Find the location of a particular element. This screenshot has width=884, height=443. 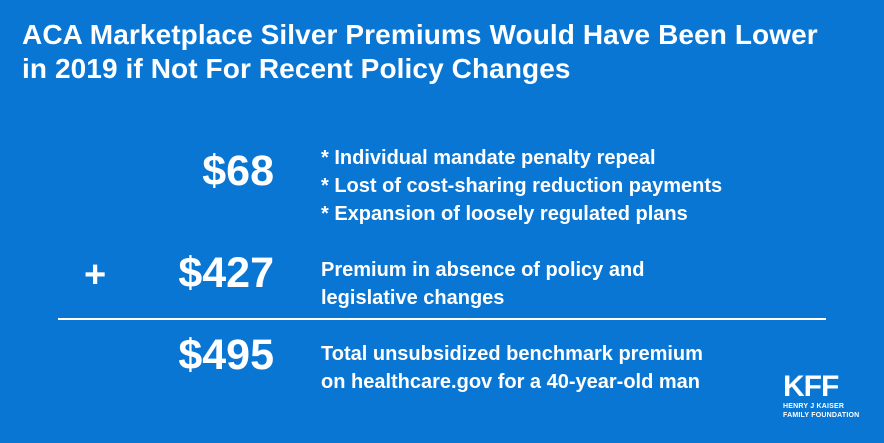

kff-logo-mark: KFF is located at coordinates (811, 386).